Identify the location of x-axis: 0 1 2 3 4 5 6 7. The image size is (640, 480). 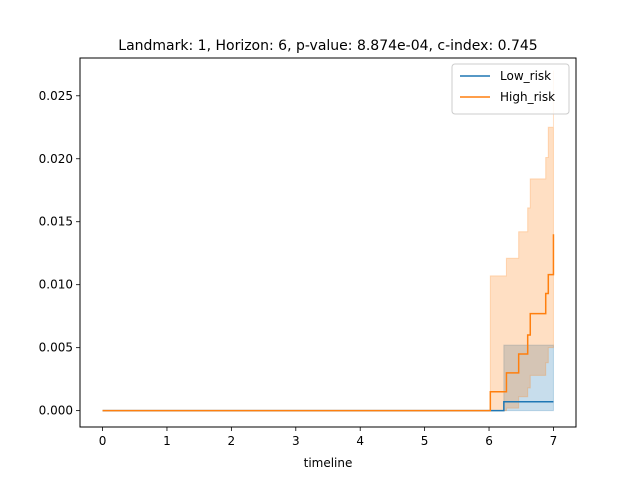
(328, 437).